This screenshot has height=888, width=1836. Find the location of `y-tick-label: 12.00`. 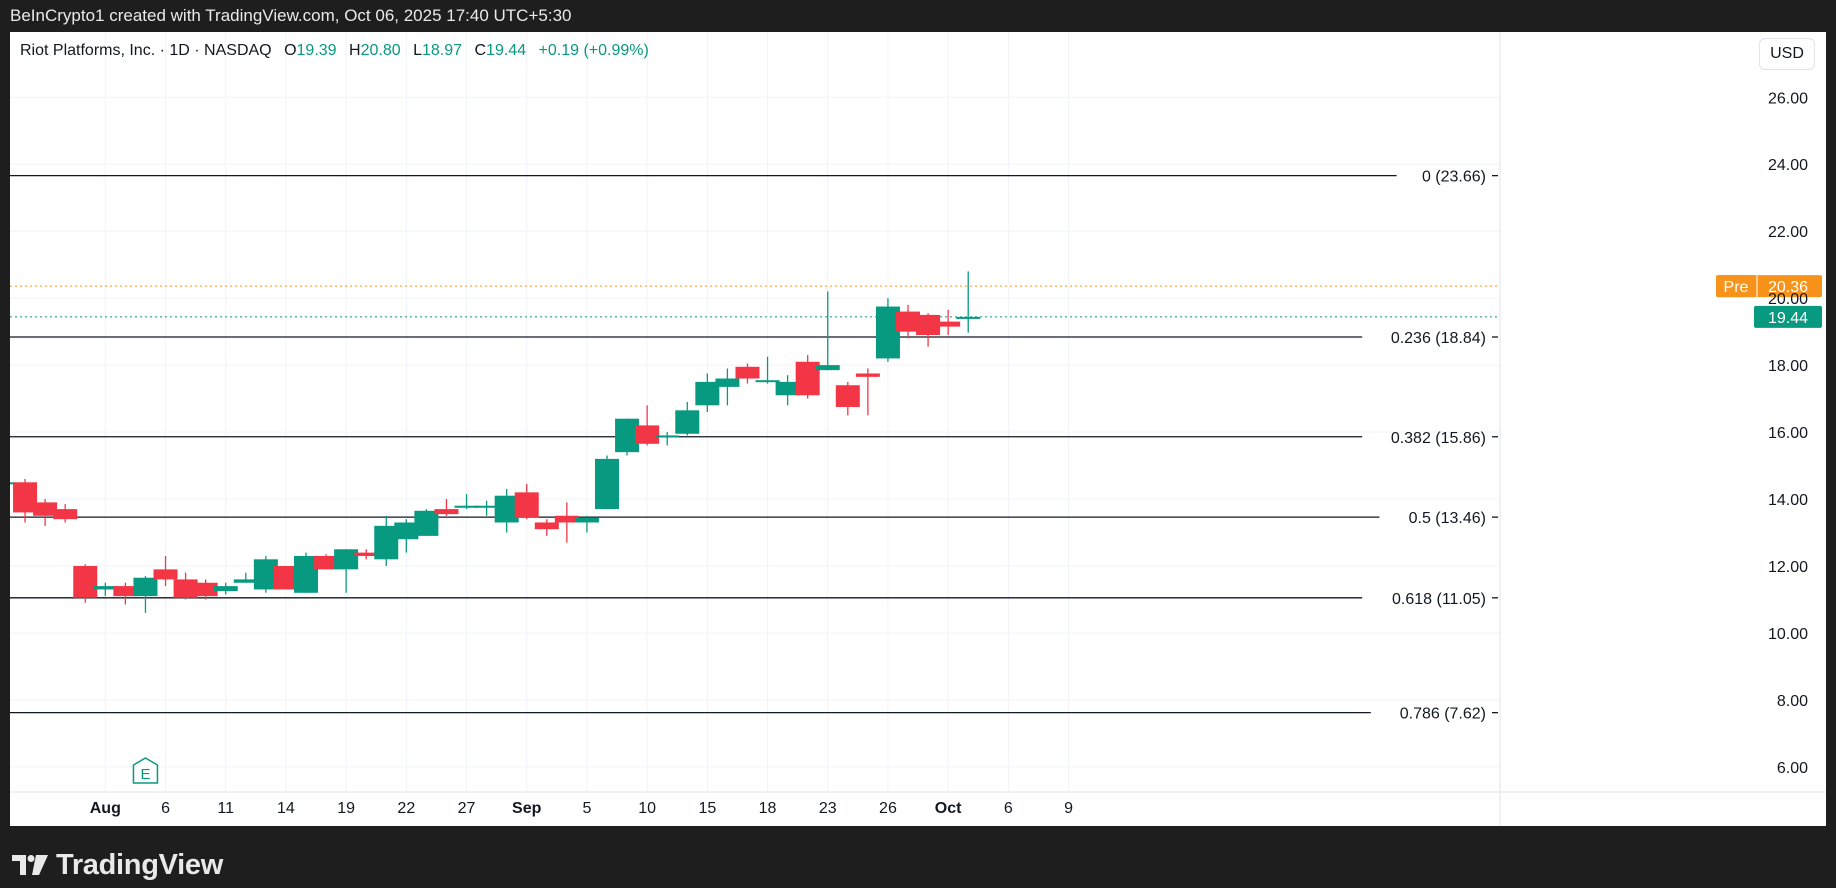

y-tick-label: 12.00 is located at coordinates (1788, 567).